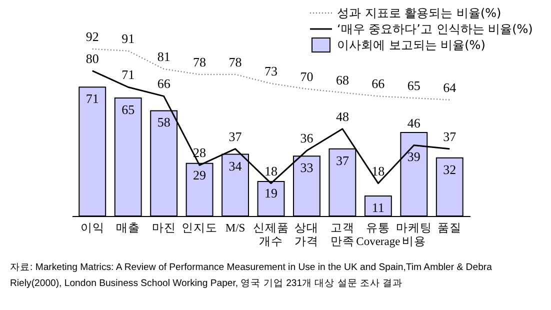 The width and height of the screenshot is (551, 310). I want to click on data-label: 91, so click(128, 38).